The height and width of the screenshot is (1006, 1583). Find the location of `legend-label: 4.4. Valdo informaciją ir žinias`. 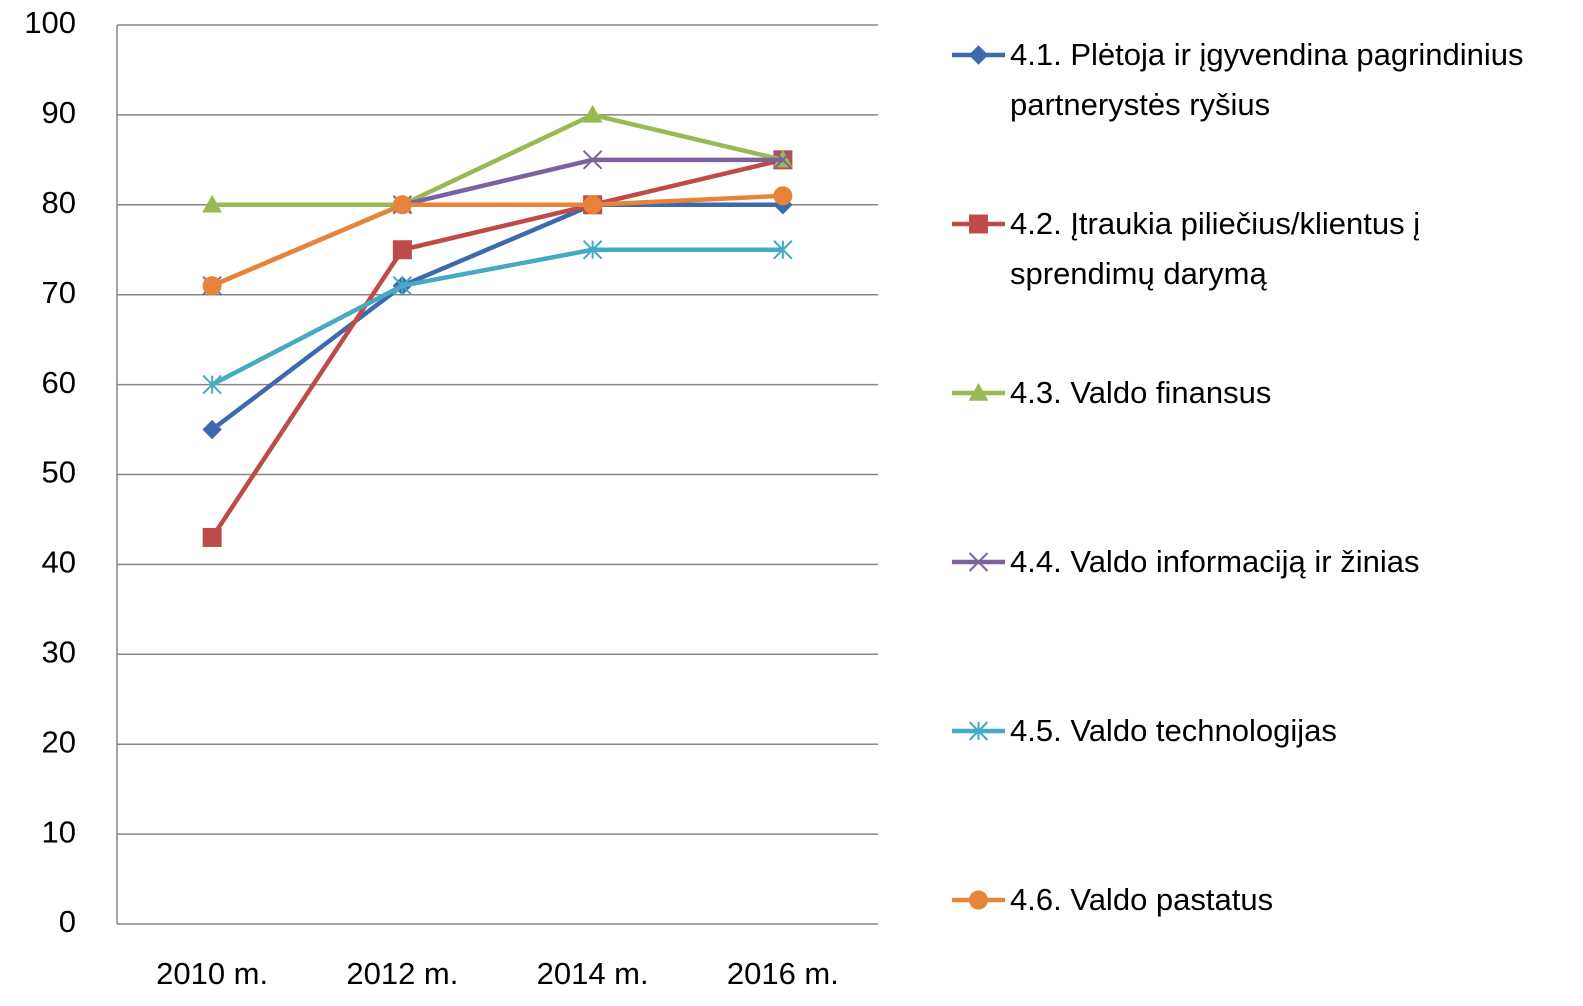

legend-label: 4.4. Valdo informaciją ir žinias is located at coordinates (1215, 561).